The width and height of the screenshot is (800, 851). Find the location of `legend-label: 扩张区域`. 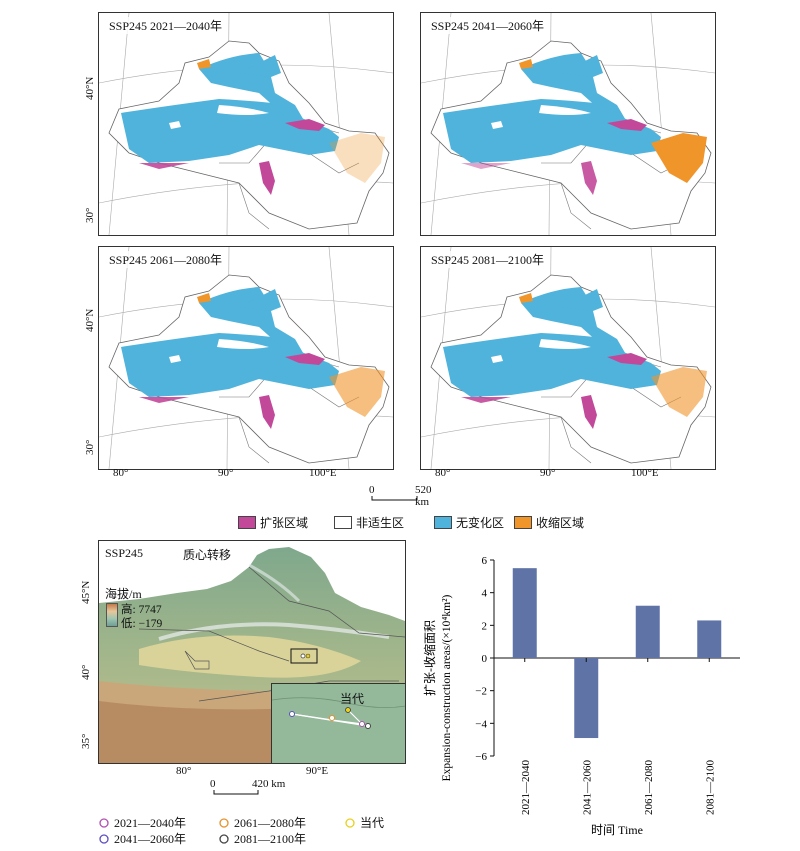

legend-label: 扩张区域 is located at coordinates (284, 523).